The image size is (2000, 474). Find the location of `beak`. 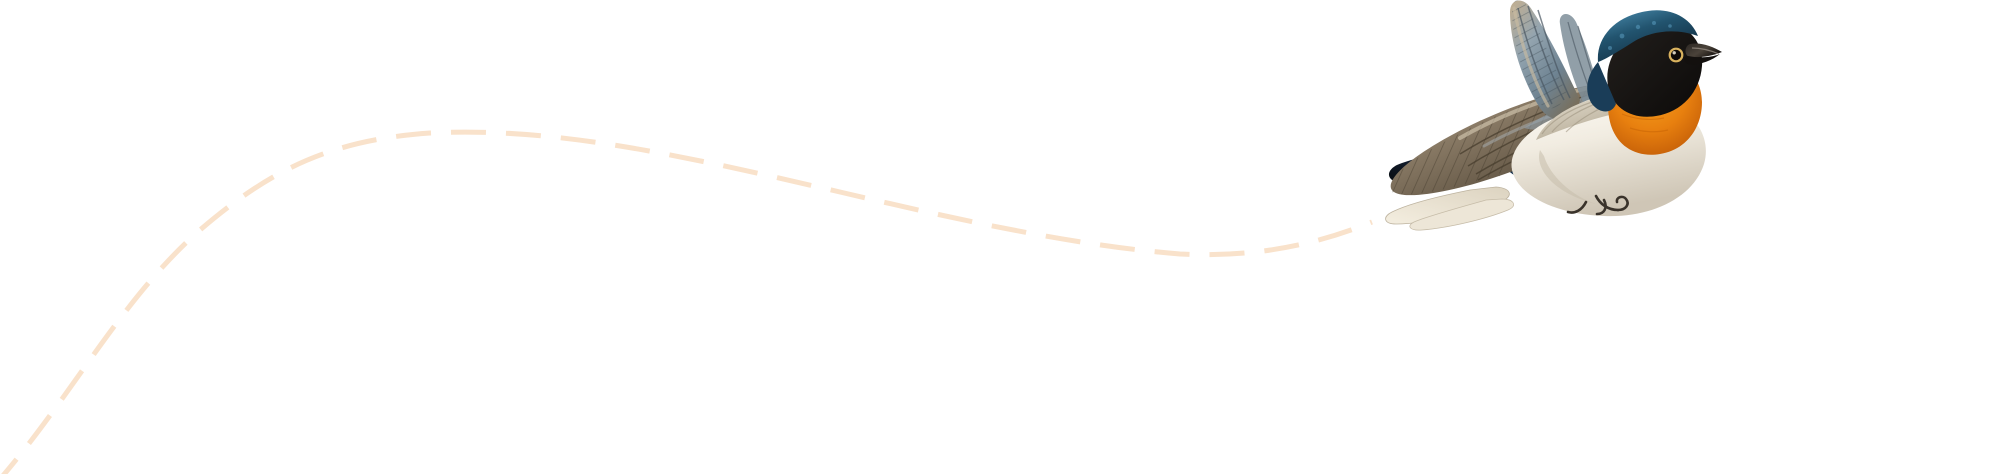

beak is located at coordinates (1703, 54).